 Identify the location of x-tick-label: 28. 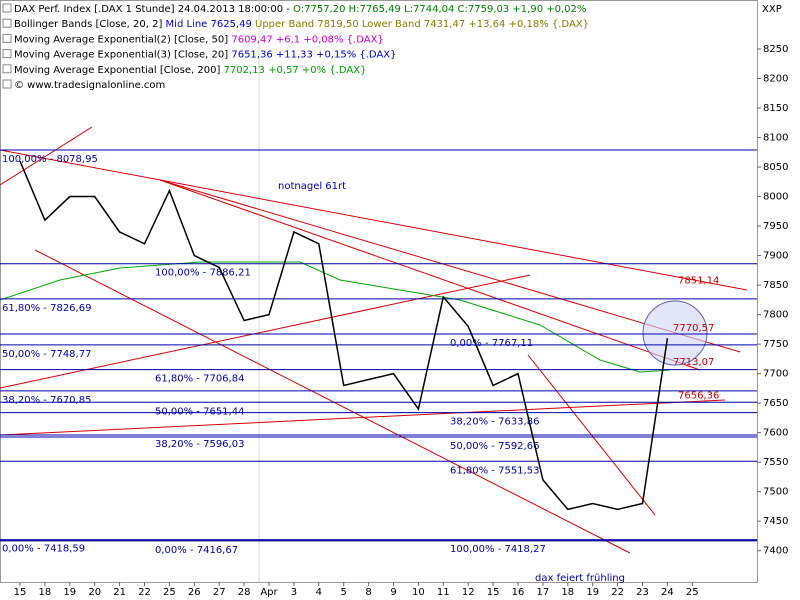
(244, 592).